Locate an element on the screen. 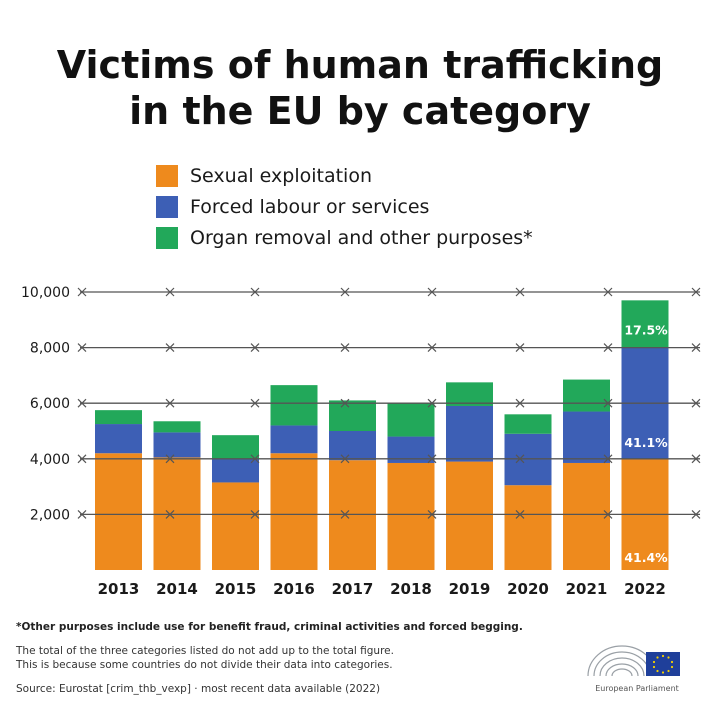  european-parliament-logo-icon is located at coordinates (633, 661).